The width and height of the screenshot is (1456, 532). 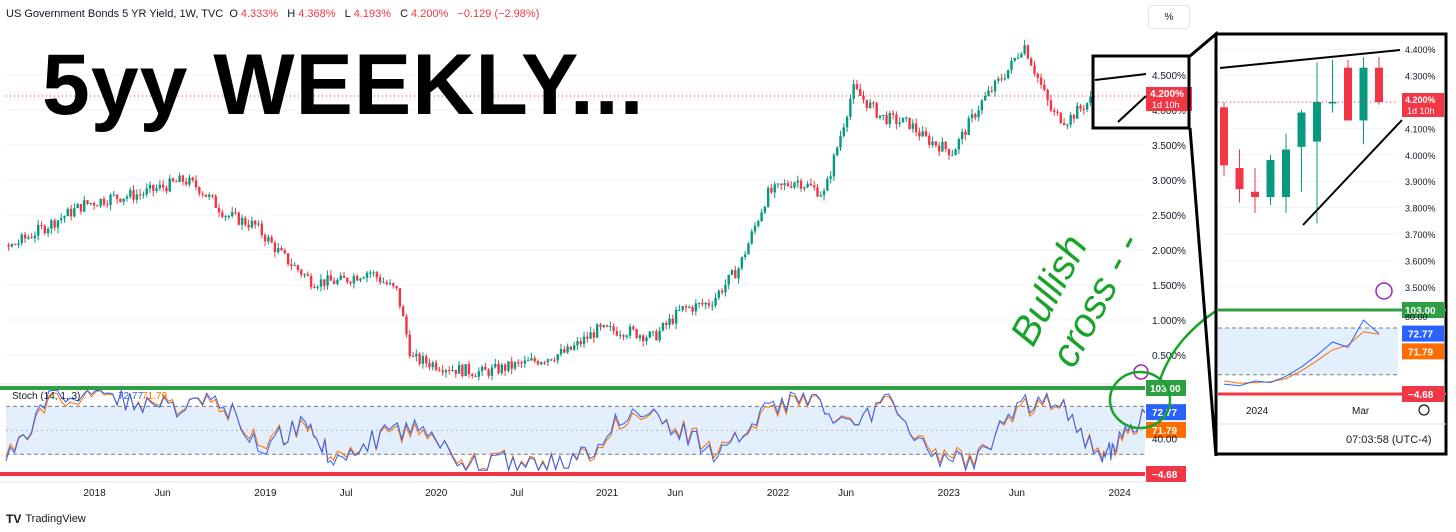 What do you see at coordinates (517, 493) in the screenshot?
I see `x-tick-label: Jul` at bounding box center [517, 493].